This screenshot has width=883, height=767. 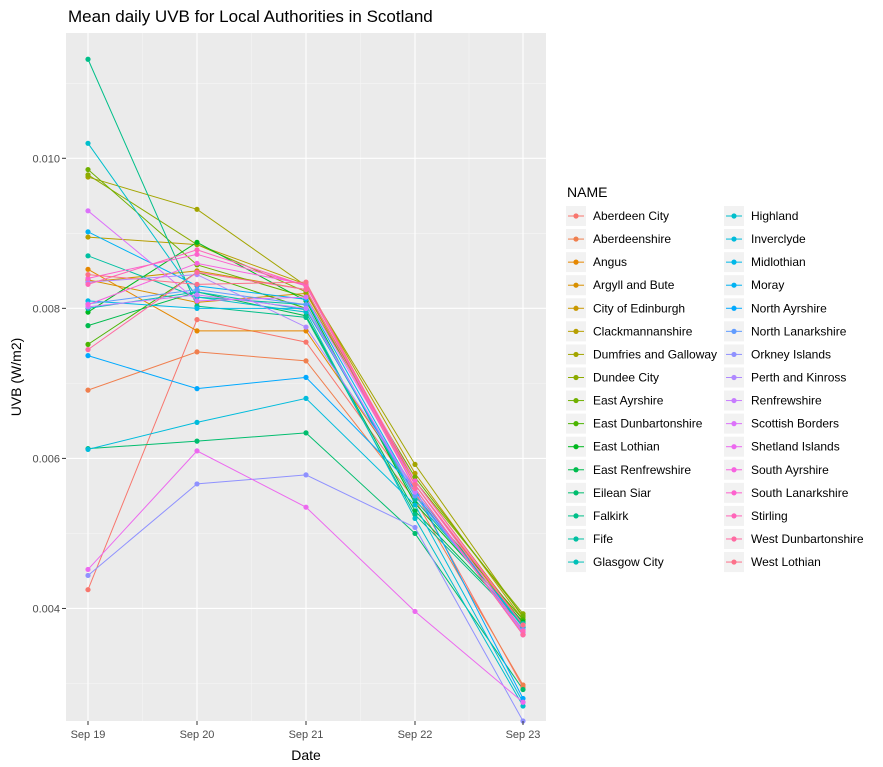 I want to click on legend-item: Dundee City, so click(x=612, y=377).